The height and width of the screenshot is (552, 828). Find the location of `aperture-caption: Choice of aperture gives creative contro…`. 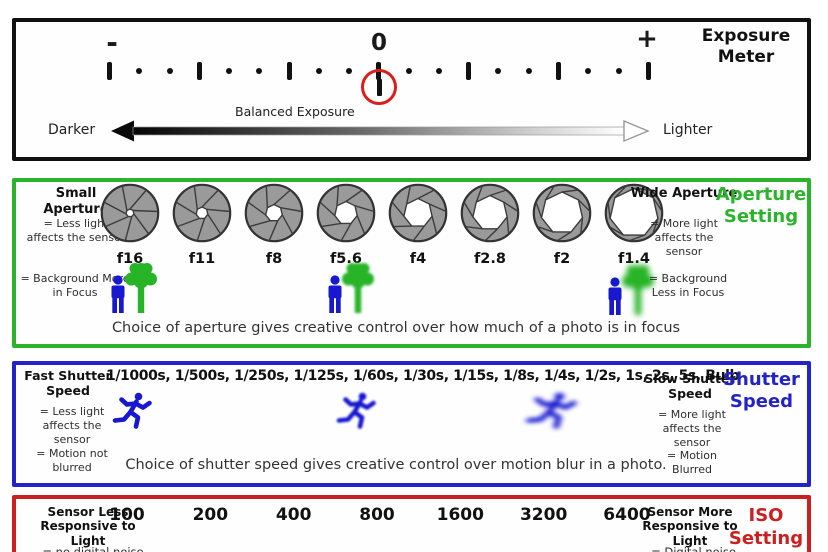

aperture-caption: Choice of aperture gives creative contro… is located at coordinates (396, 328).